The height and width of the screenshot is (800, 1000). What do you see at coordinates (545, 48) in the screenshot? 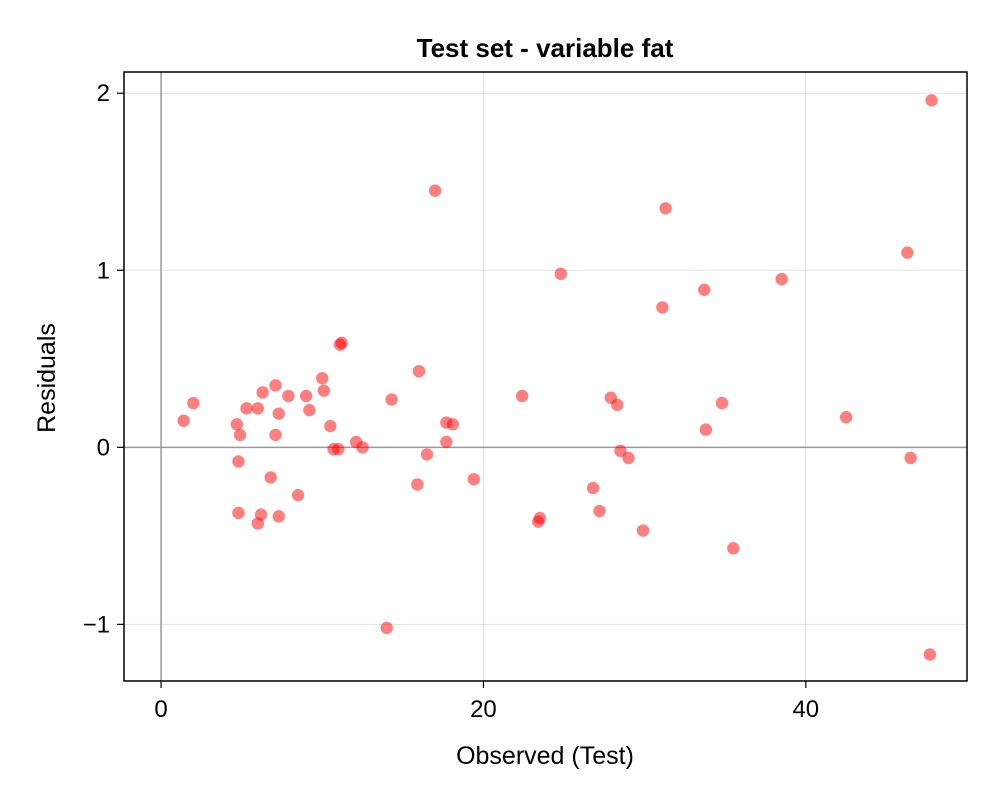
I see `chart-title: Test set - variable fat` at bounding box center [545, 48].